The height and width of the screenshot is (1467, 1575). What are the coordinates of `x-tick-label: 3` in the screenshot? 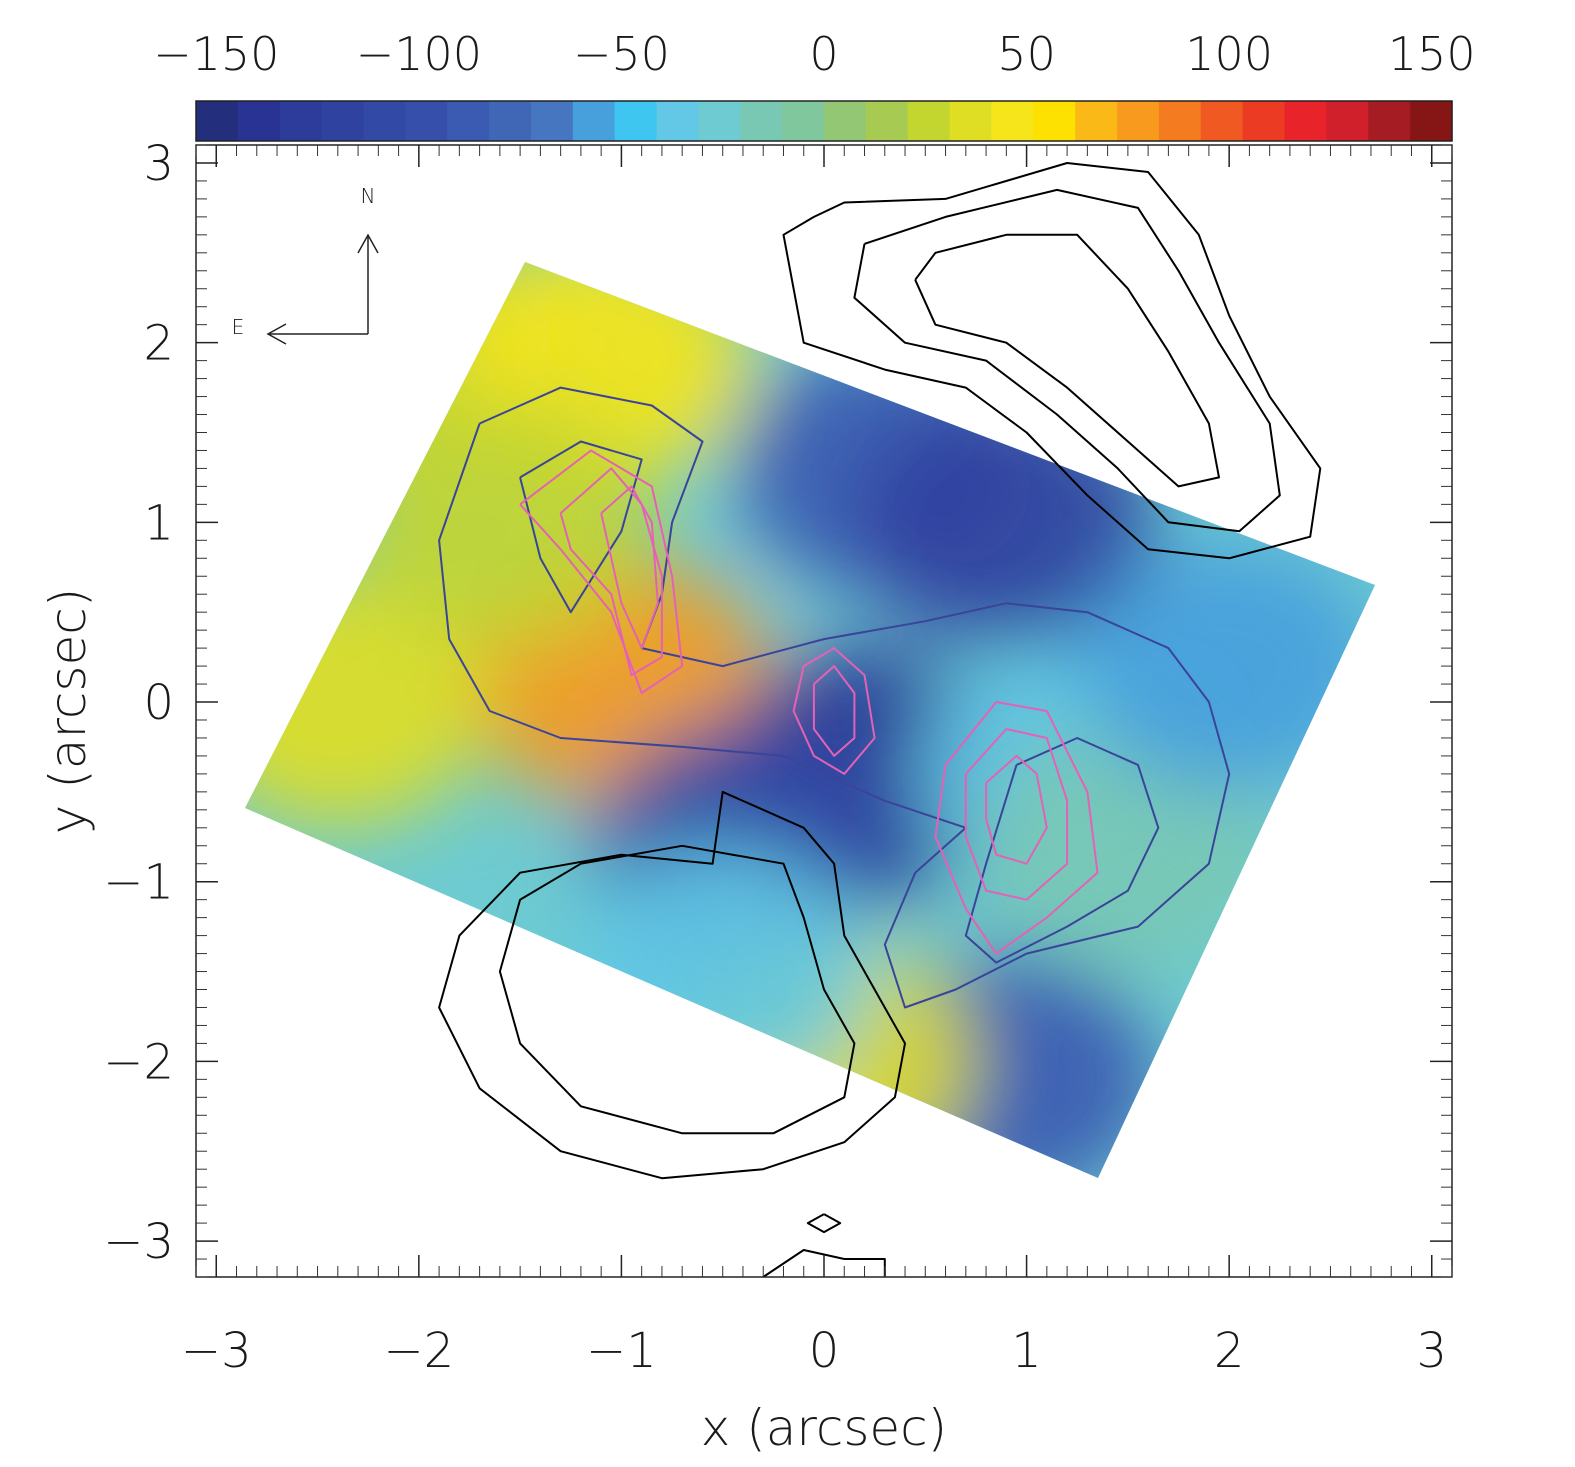 It's located at (1431, 1351).